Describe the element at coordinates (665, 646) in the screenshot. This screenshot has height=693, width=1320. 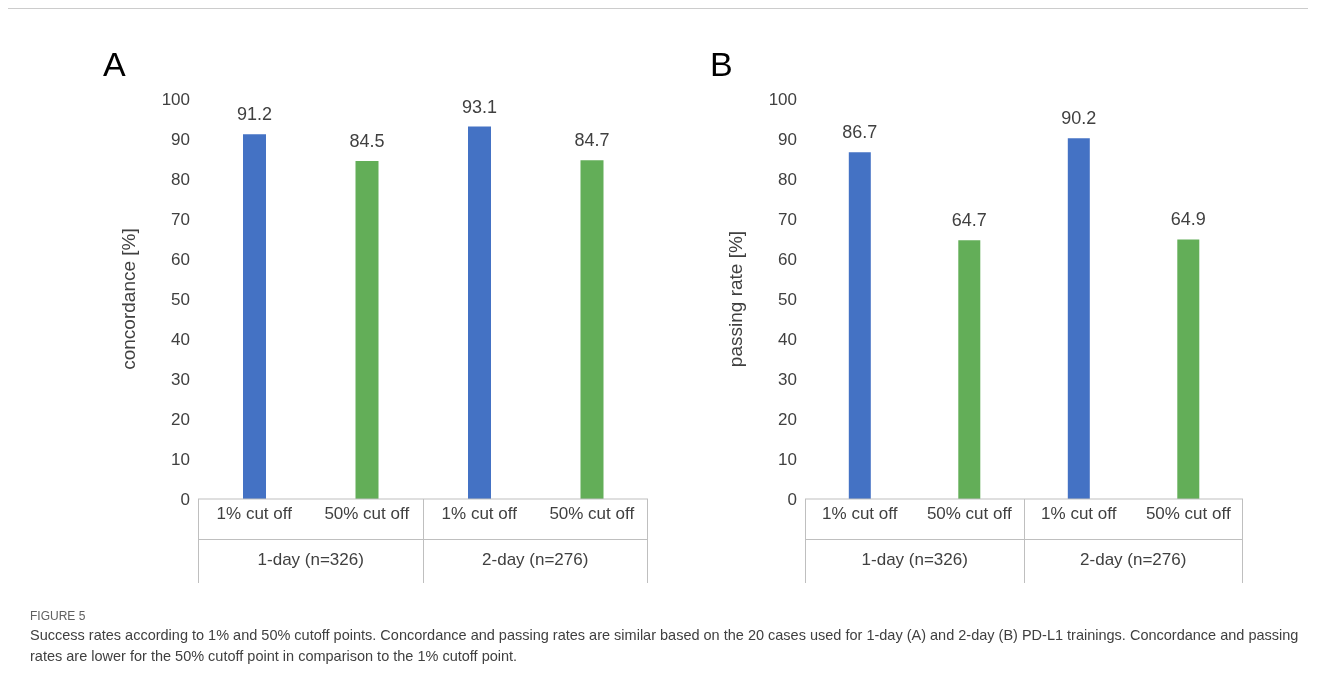
I see `text: Success rates according to 1% and 50% cutoff points. Concordance and passing rates are similar based on the 20 cases used for 1-day (A) and 2-day (B) PD-L1 trainings. Concordance and passing rates are lower for the 50% cutoff point in comparison to the 1% cutoff point.` at that location.